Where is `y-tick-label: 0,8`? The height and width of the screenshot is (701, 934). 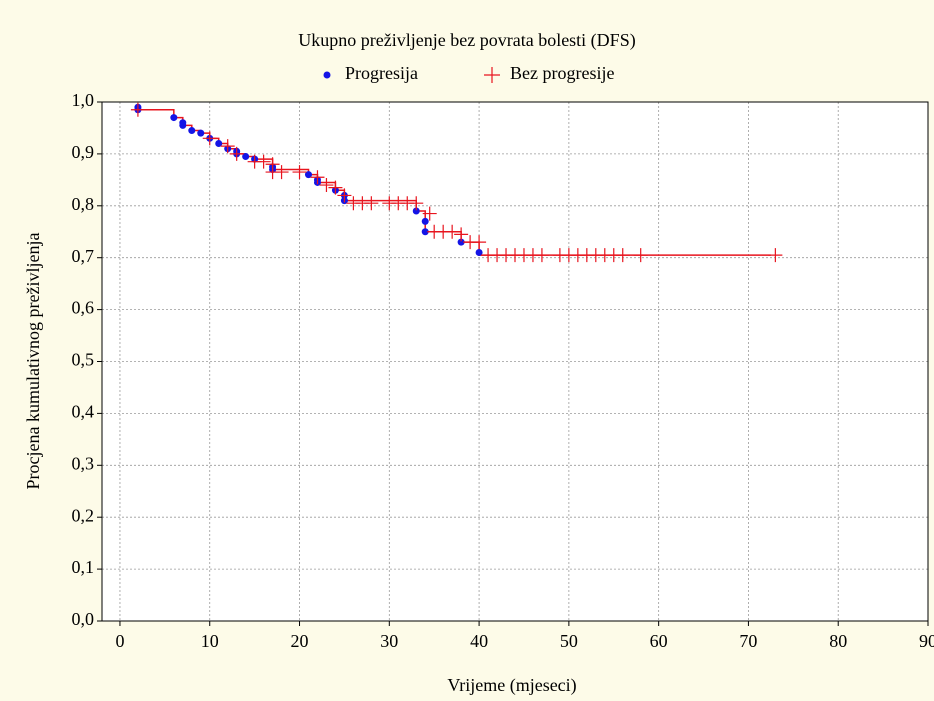
y-tick-label: 0,8 is located at coordinates (83, 204).